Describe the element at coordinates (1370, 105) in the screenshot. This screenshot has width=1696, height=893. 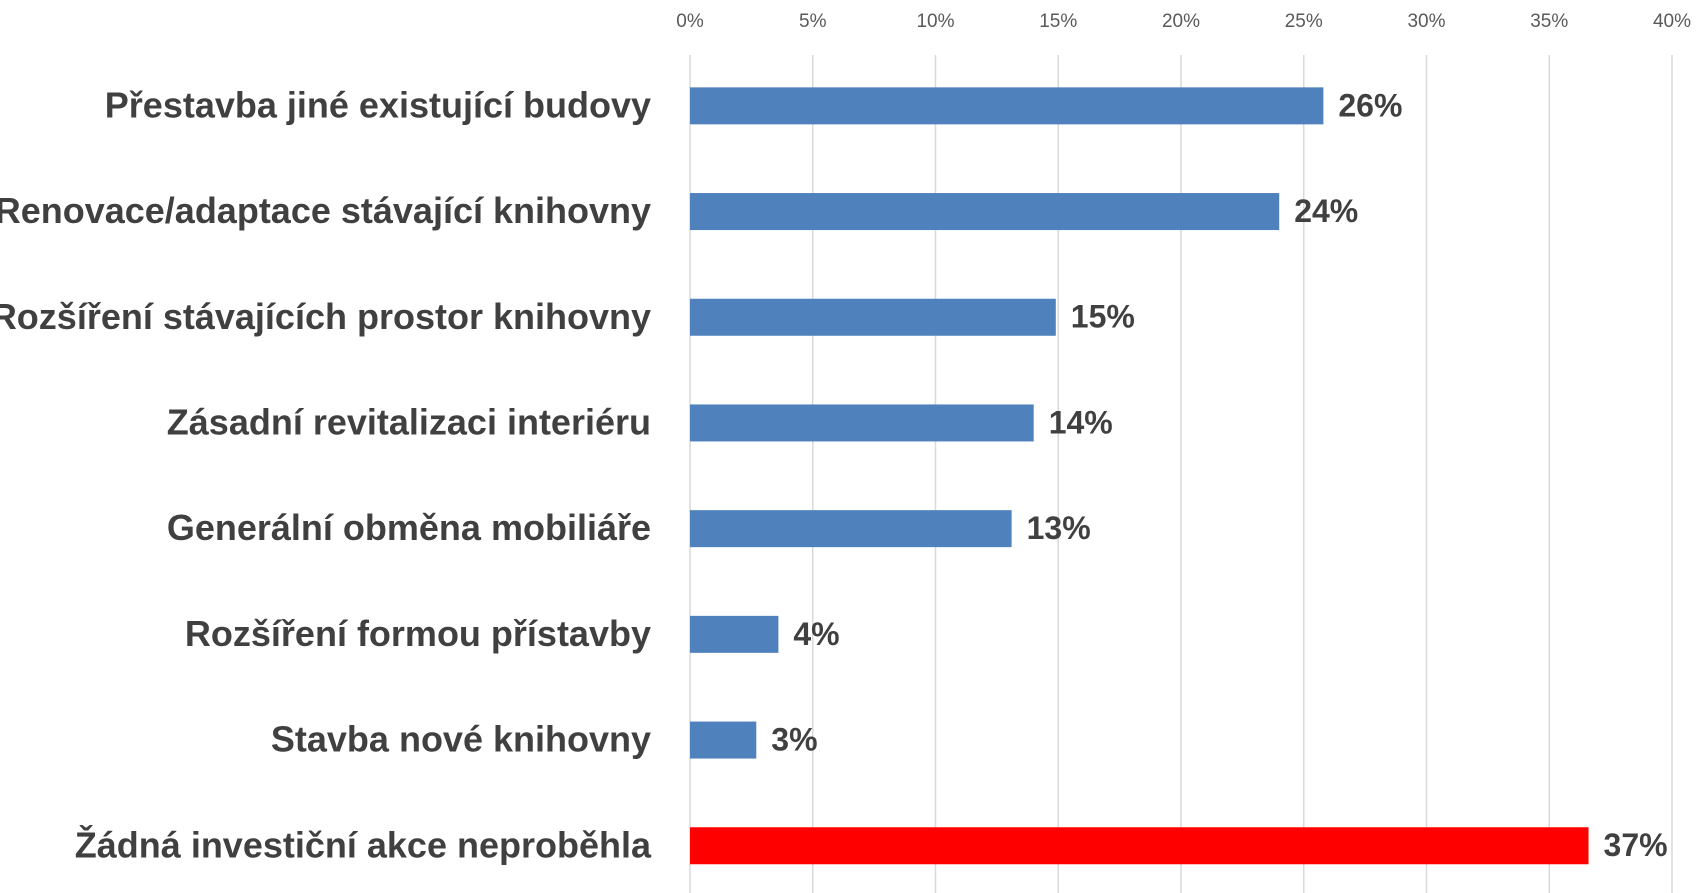
I see `data-label: 26%` at that location.